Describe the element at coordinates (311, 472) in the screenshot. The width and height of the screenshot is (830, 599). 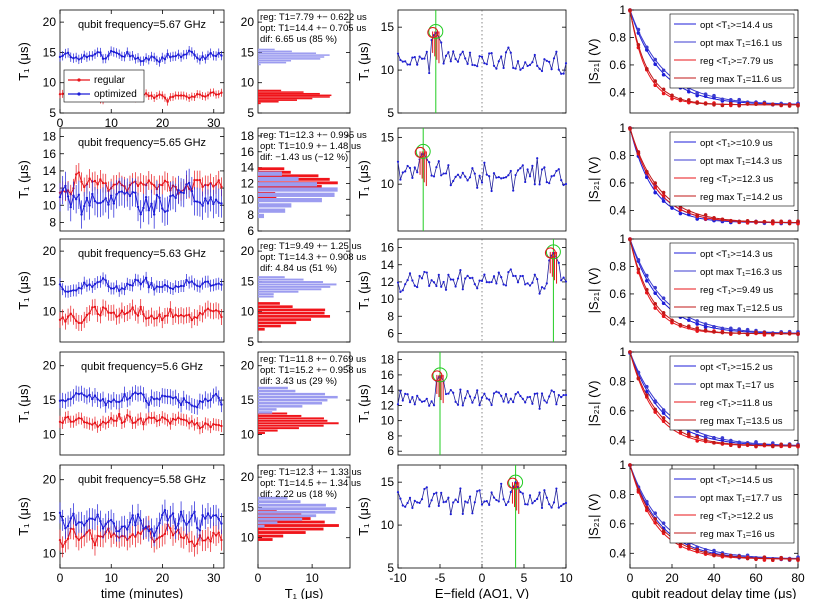
I see `stats-text: reg: T1=12.3 +− 1.33 us` at that location.